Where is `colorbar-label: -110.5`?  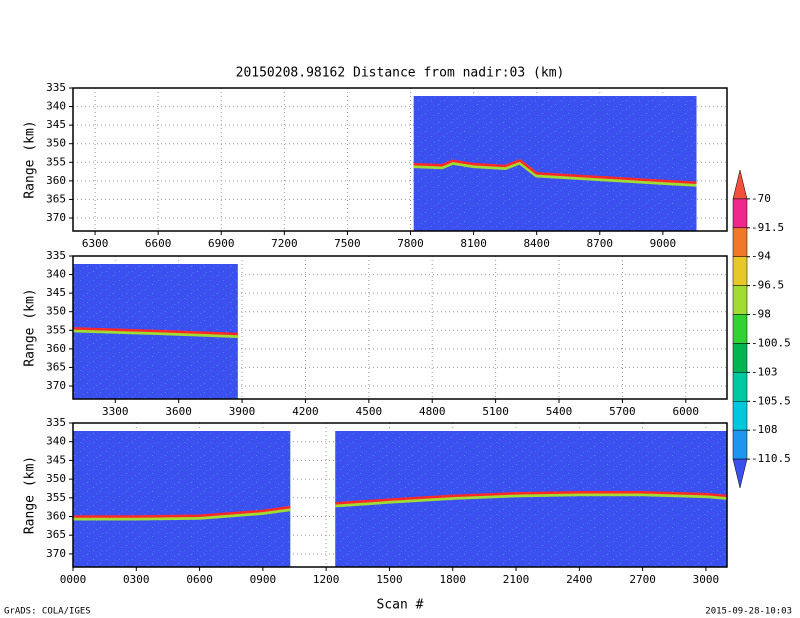
colorbar-label: -110.5 is located at coordinates (771, 458).